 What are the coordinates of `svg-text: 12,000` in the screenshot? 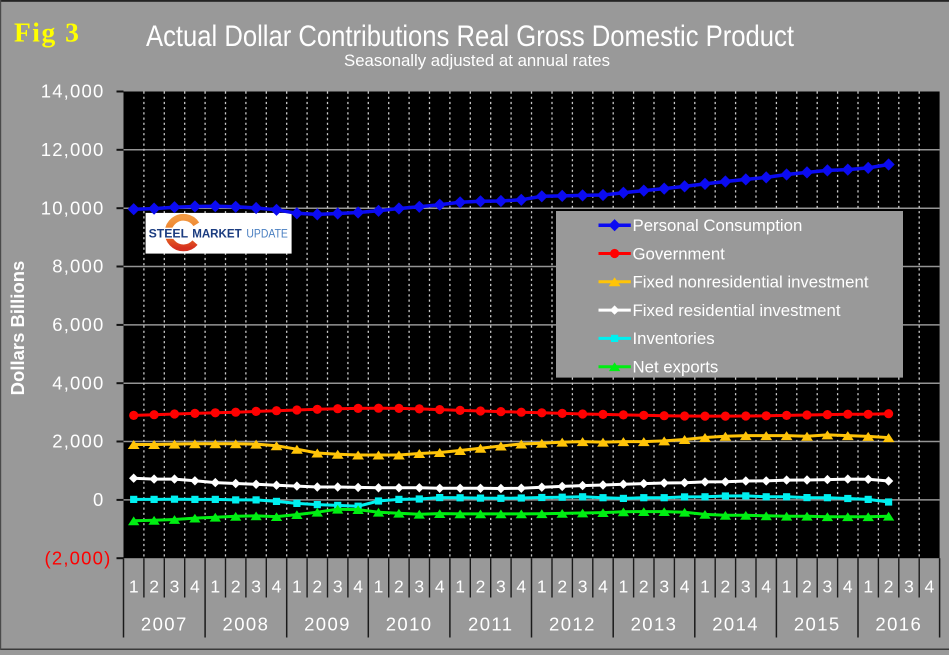 It's located at (73, 149).